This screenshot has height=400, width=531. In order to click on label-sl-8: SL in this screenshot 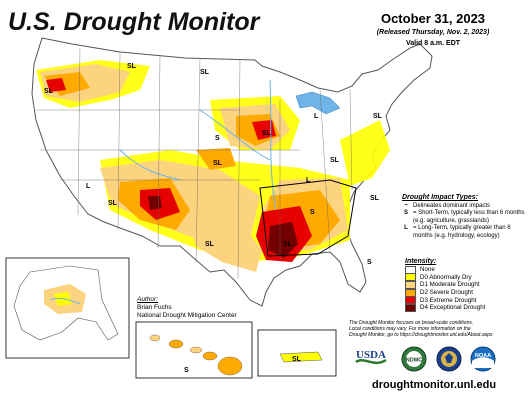, I will do `click(113, 203)`.